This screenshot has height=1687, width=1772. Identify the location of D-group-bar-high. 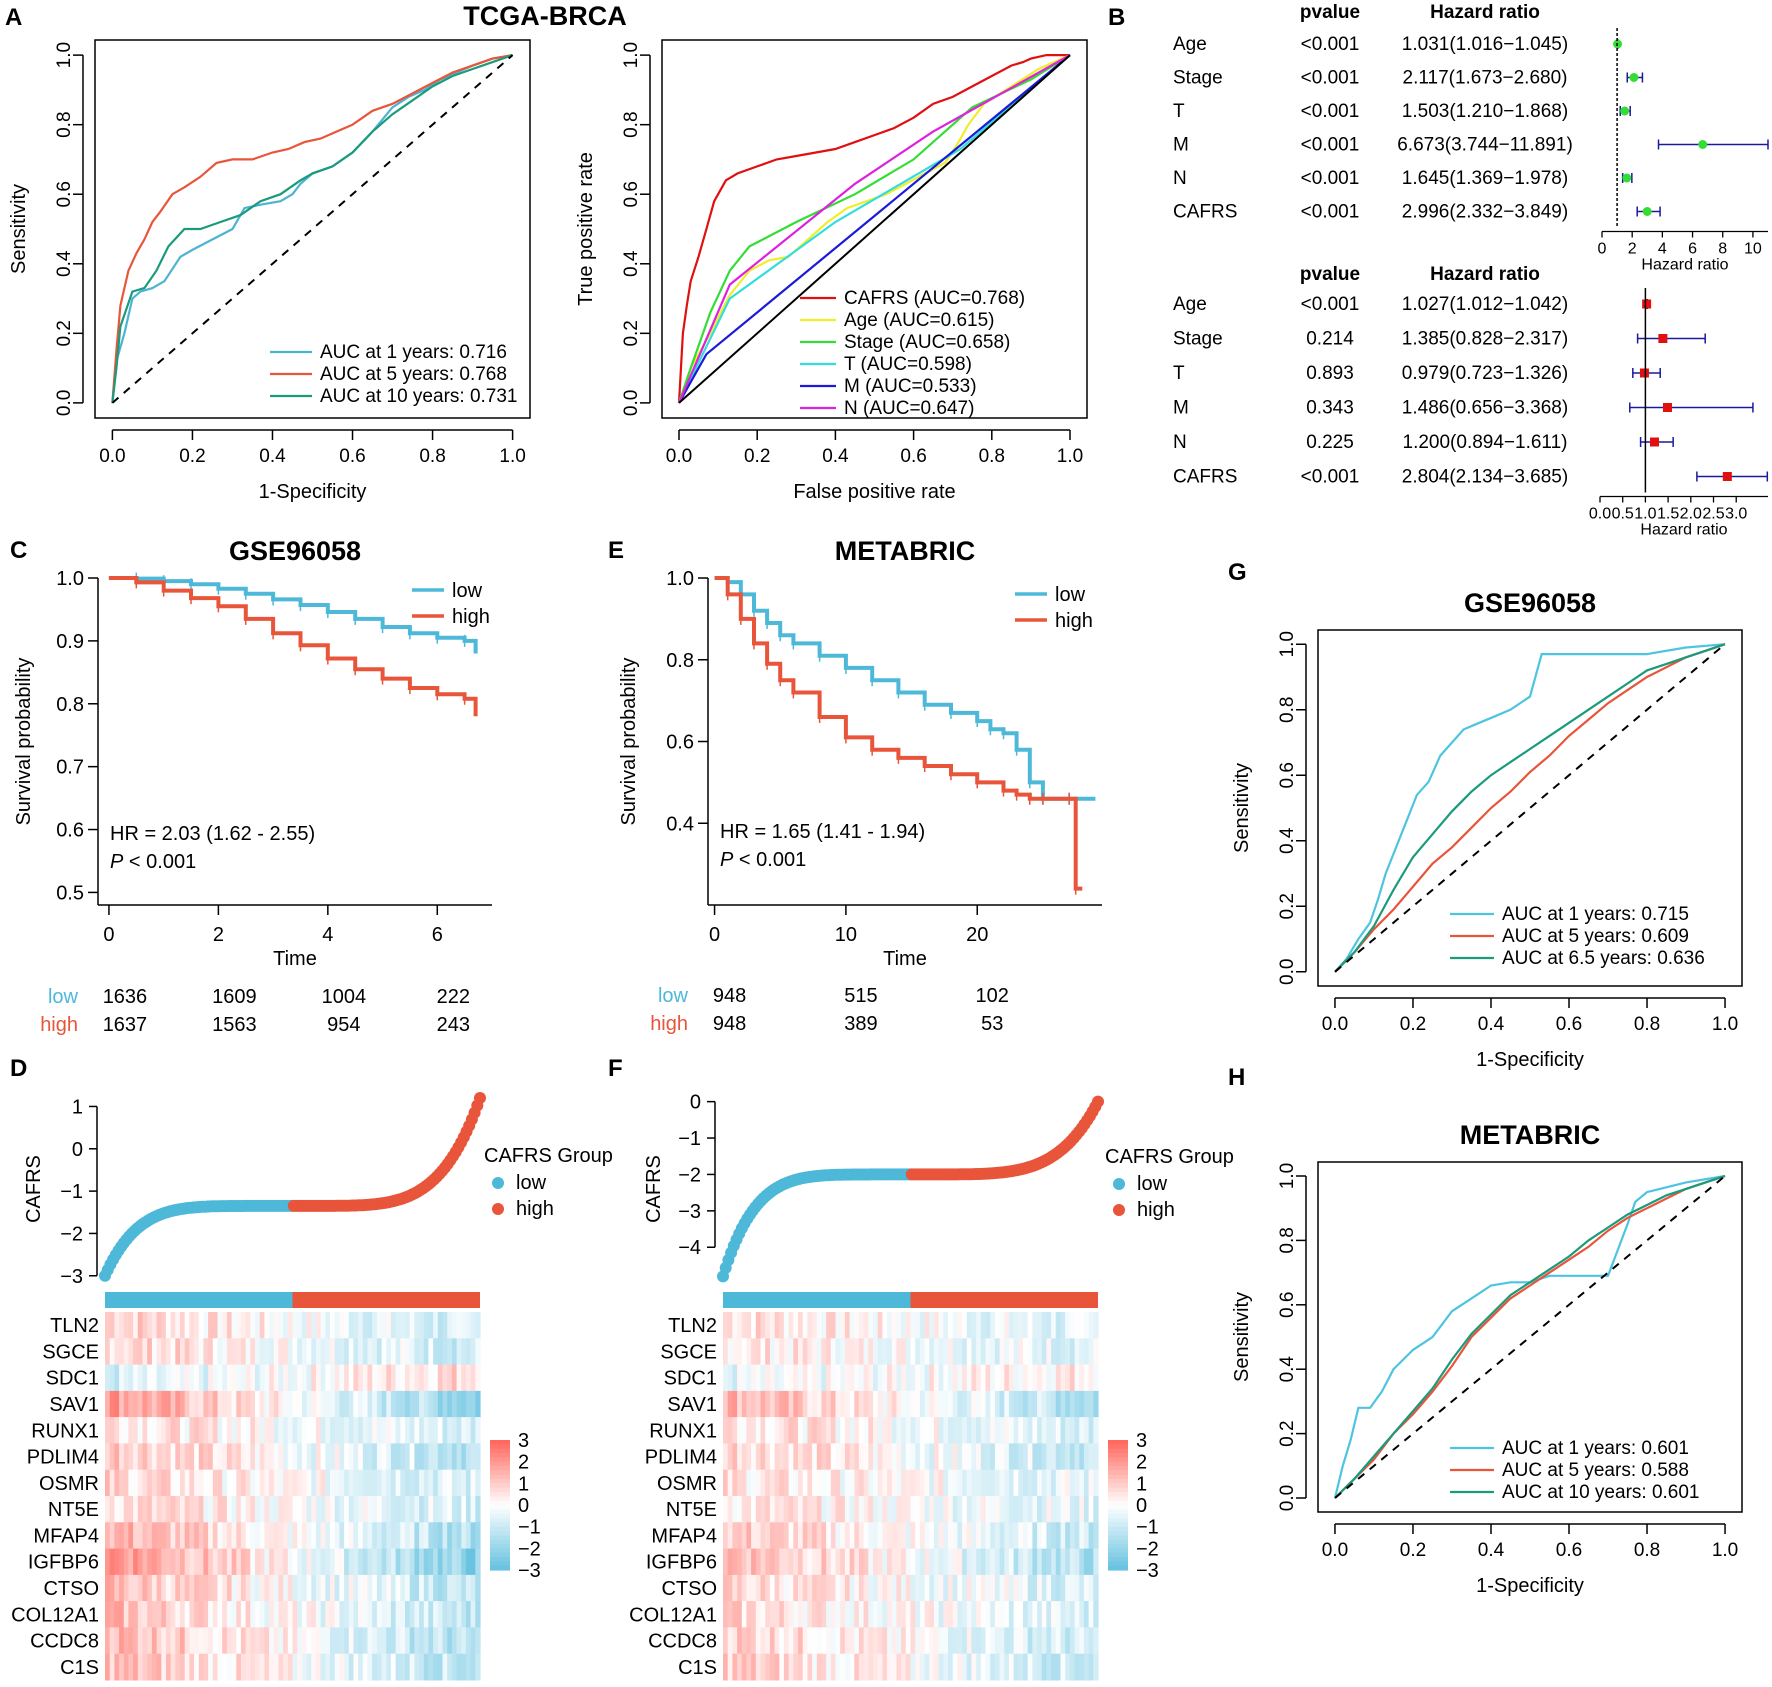
(386, 1300).